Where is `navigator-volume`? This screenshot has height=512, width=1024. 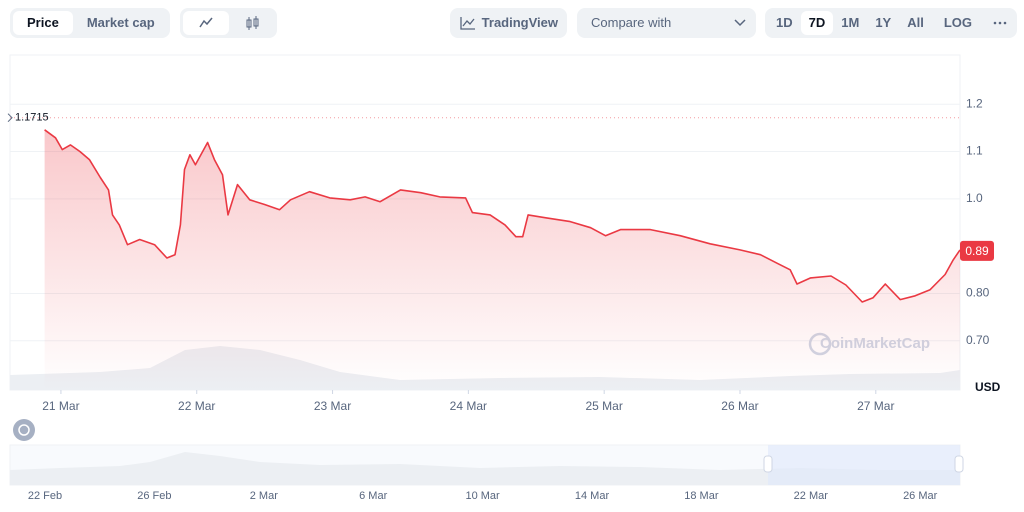 navigator-volume is located at coordinates (485, 468).